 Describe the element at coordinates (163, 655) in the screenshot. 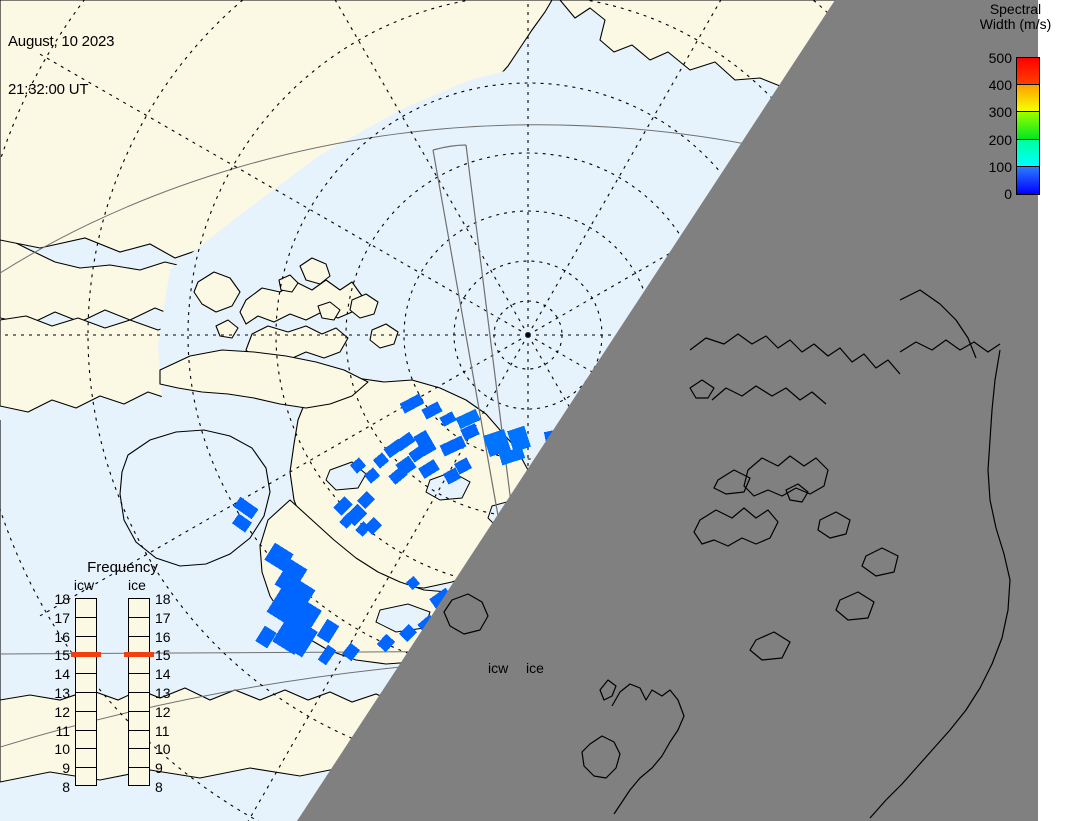

I see `frequency-tick-right-15: 15` at that location.